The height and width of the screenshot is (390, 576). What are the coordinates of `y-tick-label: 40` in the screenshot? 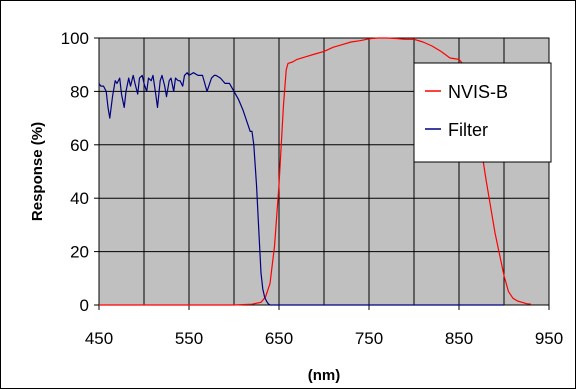 It's located at (79, 198).